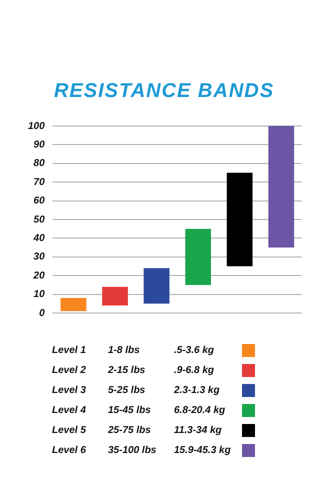 The height and width of the screenshot is (500, 328). What do you see at coordinates (40, 144) in the screenshot?
I see `y-tick-label: 90` at bounding box center [40, 144].